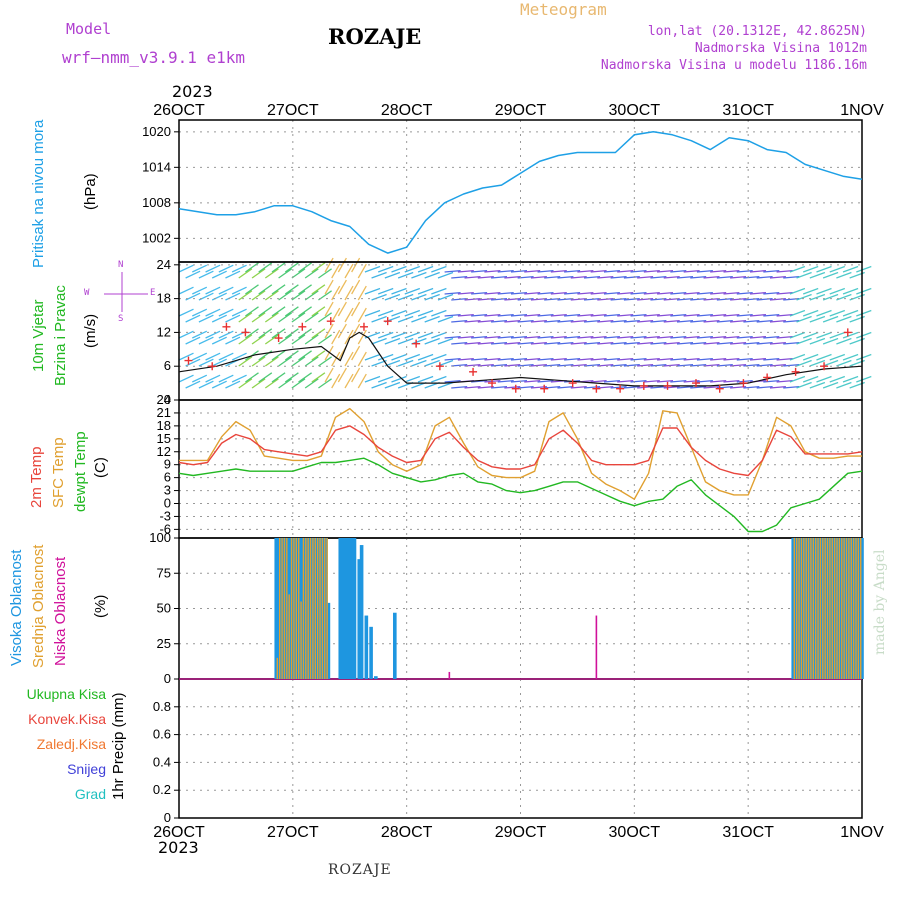 This screenshot has height=900, width=900. Describe the element at coordinates (179, 832) in the screenshot. I see `x-tick-label-bottom: 26OCT` at that location.